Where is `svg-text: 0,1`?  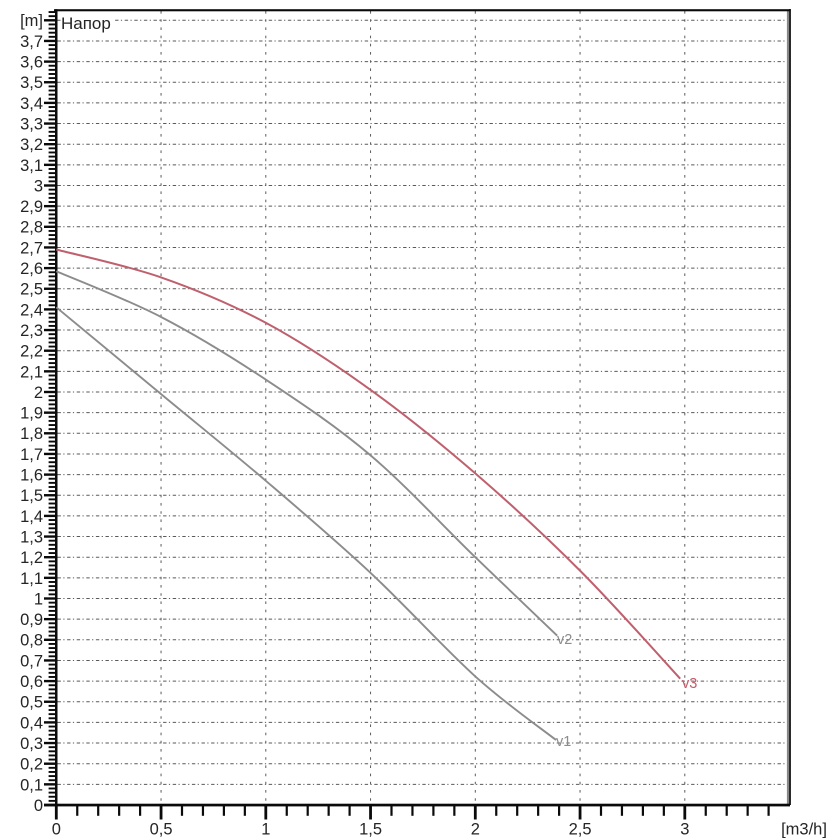 svg-text: 0,1 is located at coordinates (31, 785).